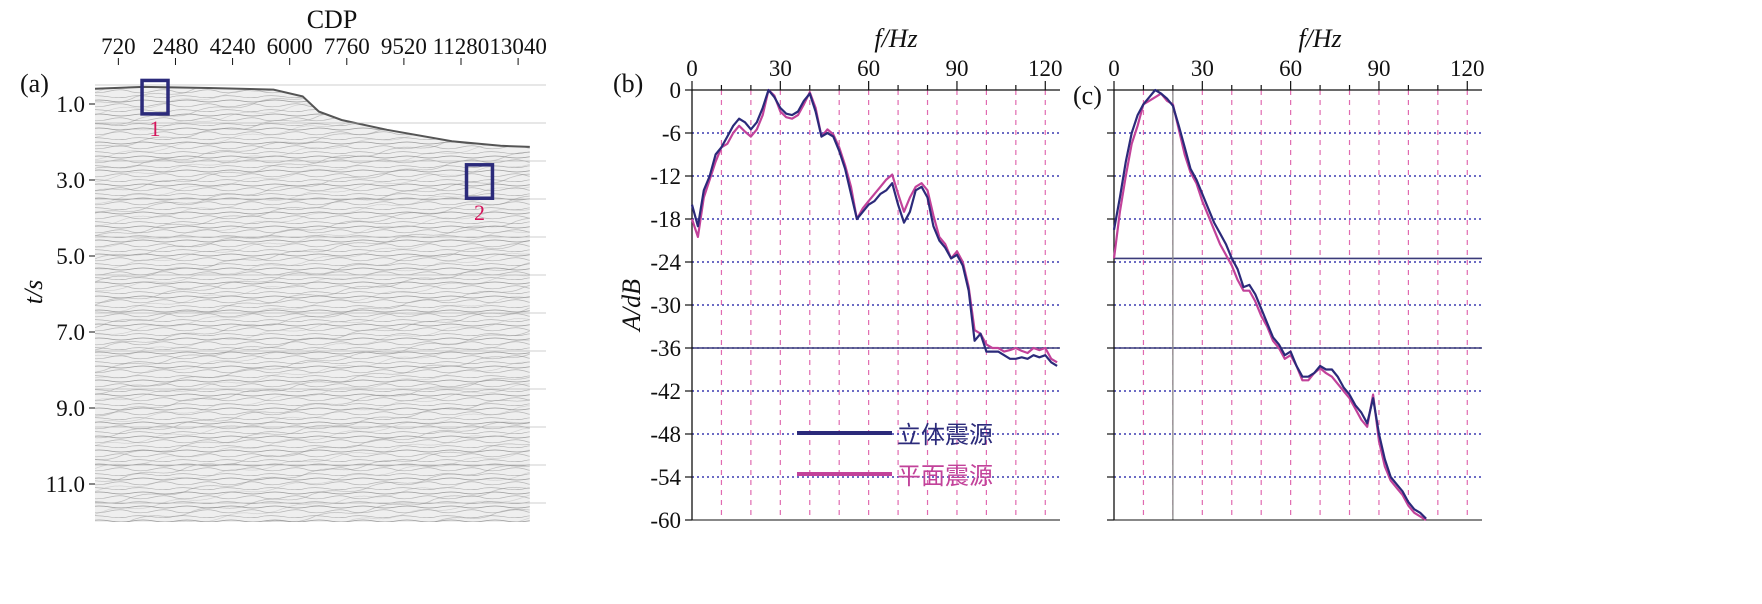 This screenshot has width=1762, height=604. I want to click on panel-a-y-tick-label: 5.0, so click(70, 256).